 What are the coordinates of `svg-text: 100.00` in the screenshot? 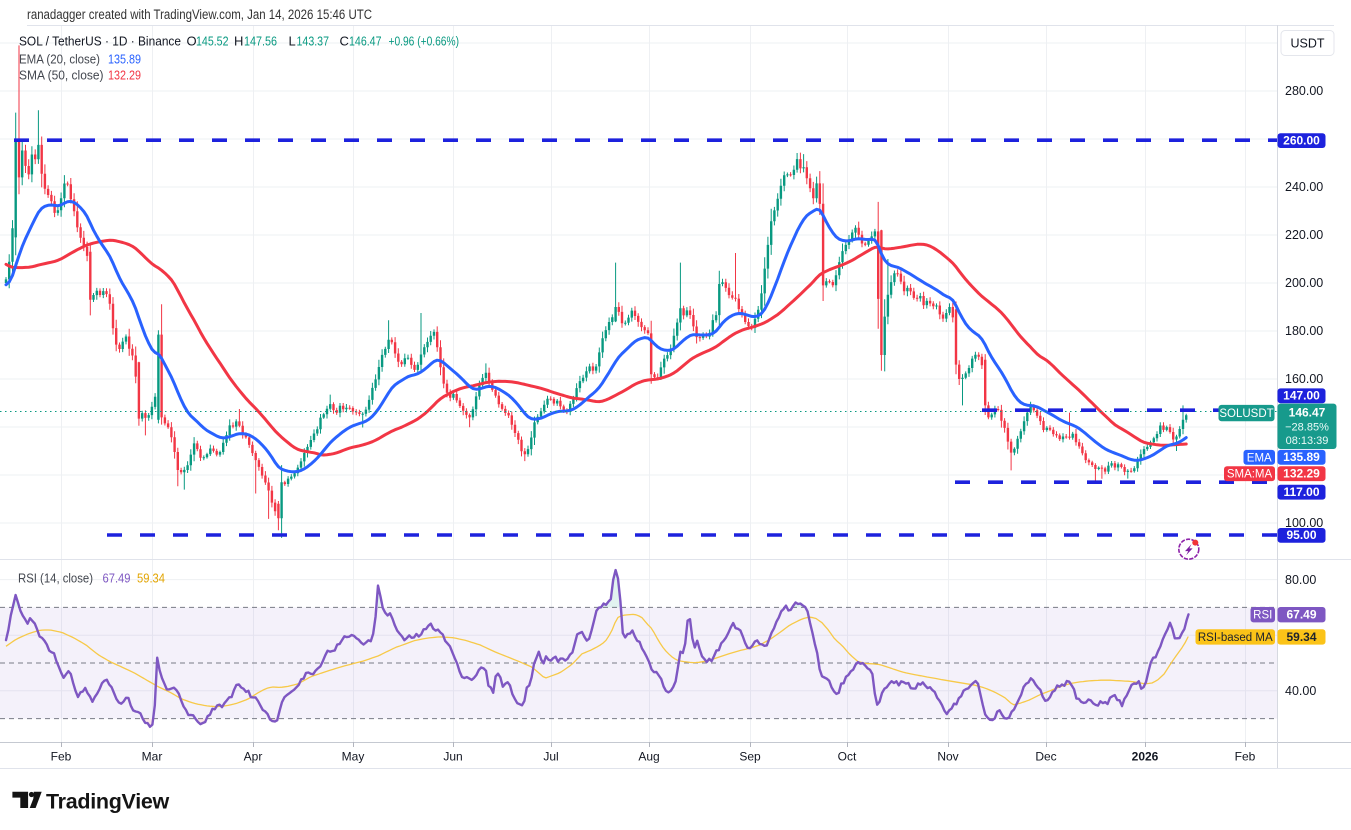 It's located at (1304, 523).